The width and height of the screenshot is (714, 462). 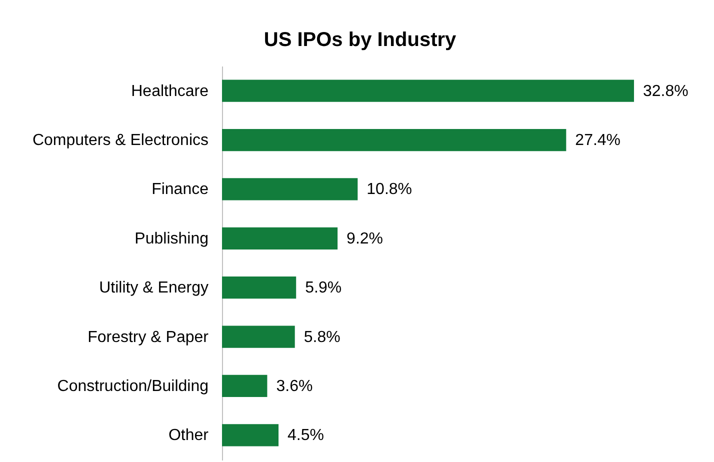 I want to click on y-tick-label: Other, so click(x=189, y=435).